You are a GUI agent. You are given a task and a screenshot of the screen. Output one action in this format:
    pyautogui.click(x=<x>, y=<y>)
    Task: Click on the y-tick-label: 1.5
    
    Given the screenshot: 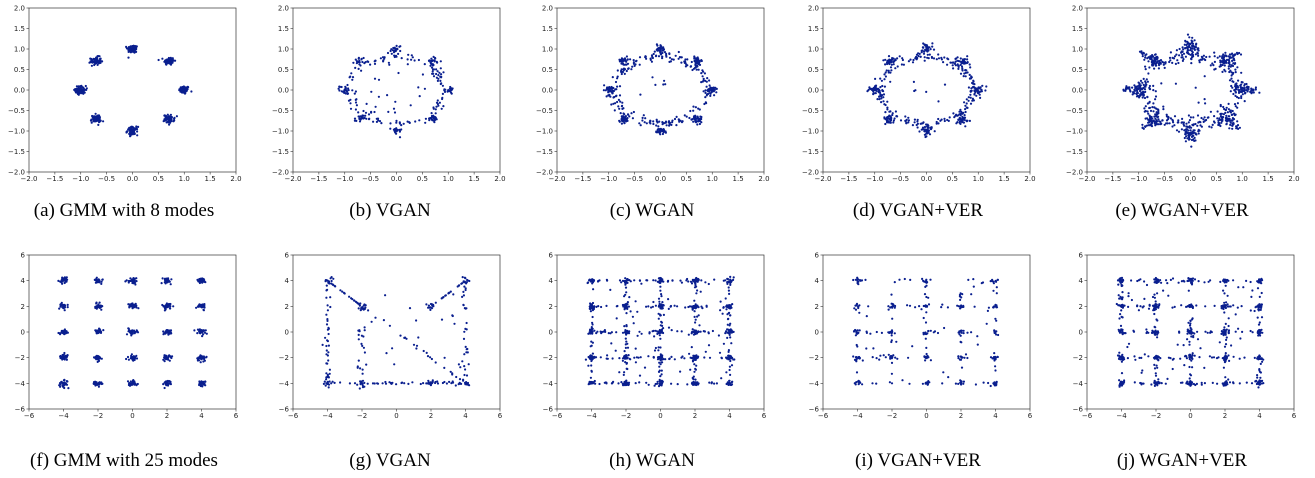 What is the action you would take?
    pyautogui.click(x=283, y=29)
    